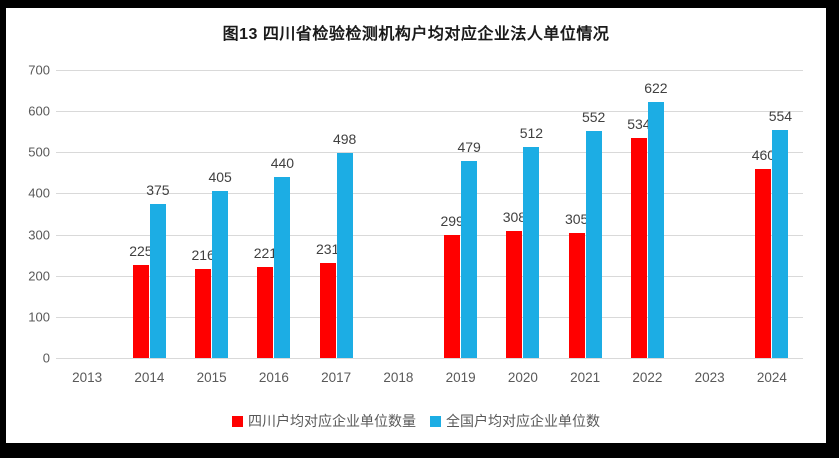 This screenshot has height=458, width=839. Describe the element at coordinates (469, 146) in the screenshot. I see `data-label-series2-2019: 479` at that location.